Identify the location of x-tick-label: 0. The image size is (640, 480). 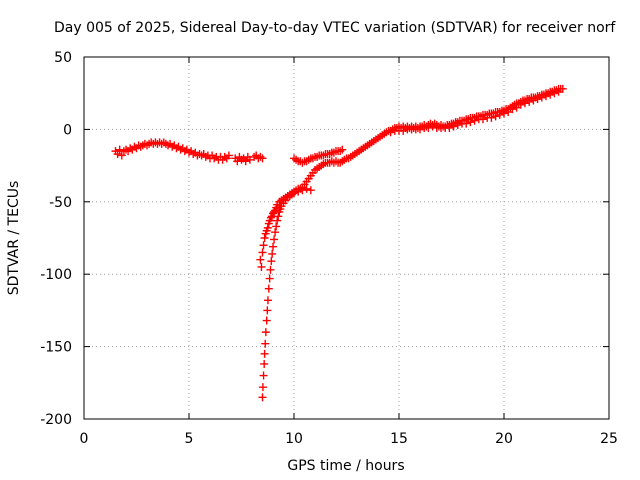
(84, 439).